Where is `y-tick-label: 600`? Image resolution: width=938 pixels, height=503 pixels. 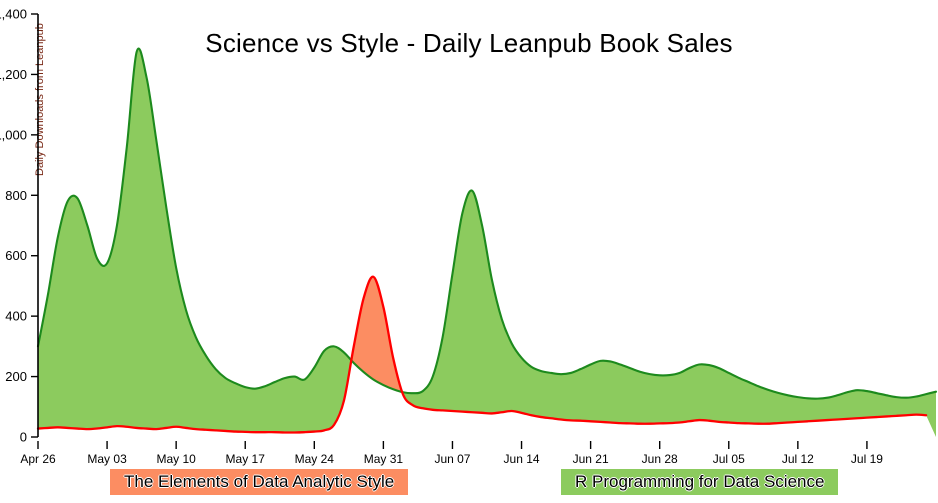 y-tick-label: 600 is located at coordinates (16, 255).